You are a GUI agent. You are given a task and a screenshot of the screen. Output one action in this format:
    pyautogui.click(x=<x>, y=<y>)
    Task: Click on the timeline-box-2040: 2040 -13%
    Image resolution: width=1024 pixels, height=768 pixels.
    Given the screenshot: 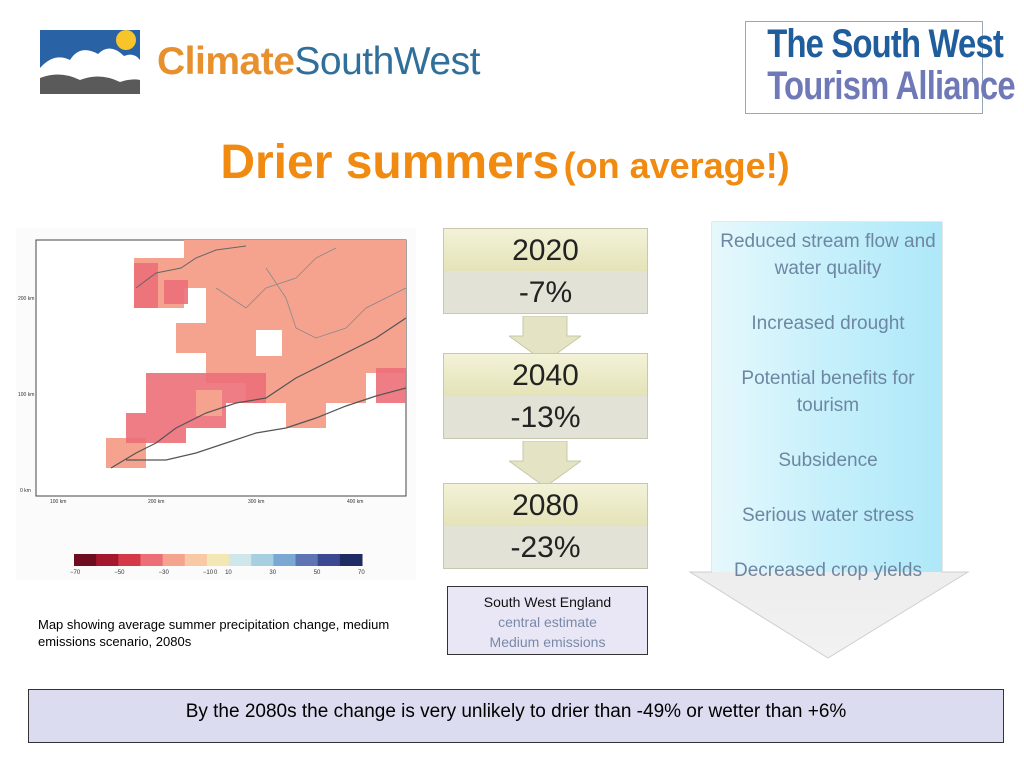 What is the action you would take?
    pyautogui.click(x=545, y=396)
    